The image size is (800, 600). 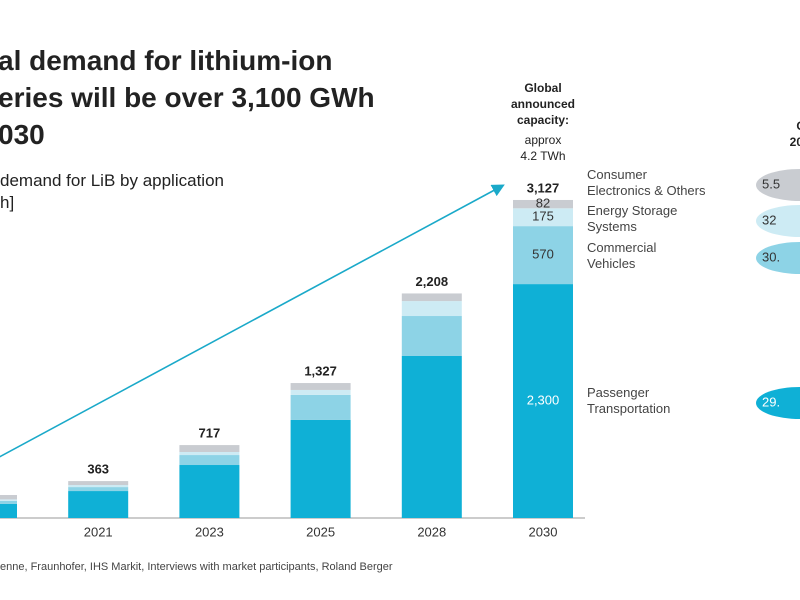 What do you see at coordinates (542, 104) in the screenshot?
I see `annotation-heading: Global announced capacity:` at bounding box center [542, 104].